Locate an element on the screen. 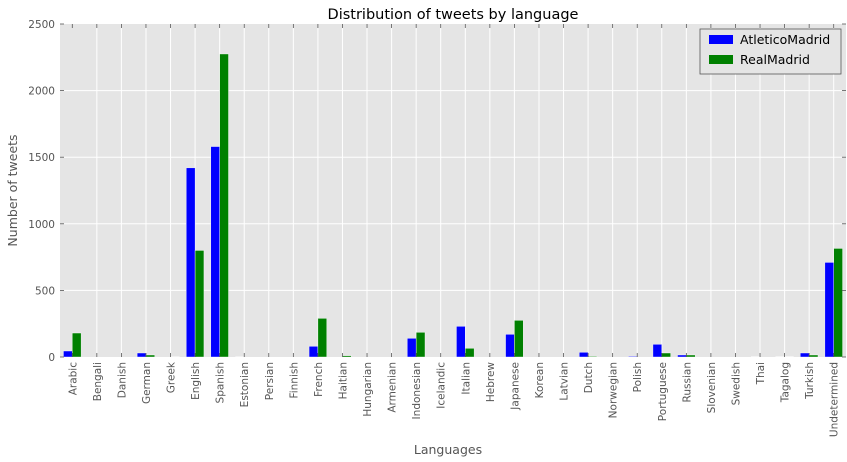 The width and height of the screenshot is (847, 462). x-tick-label: Russian is located at coordinates (687, 382).